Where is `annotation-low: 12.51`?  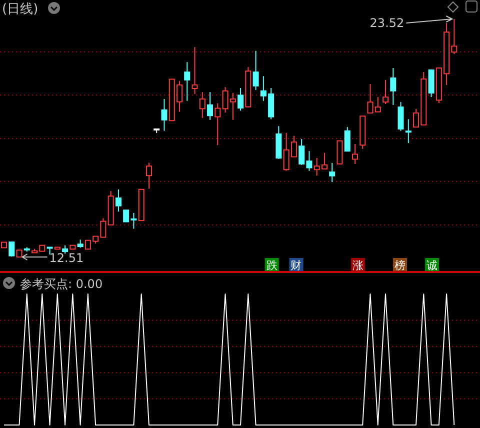
annotation-low: 12.51 is located at coordinates (52, 258).